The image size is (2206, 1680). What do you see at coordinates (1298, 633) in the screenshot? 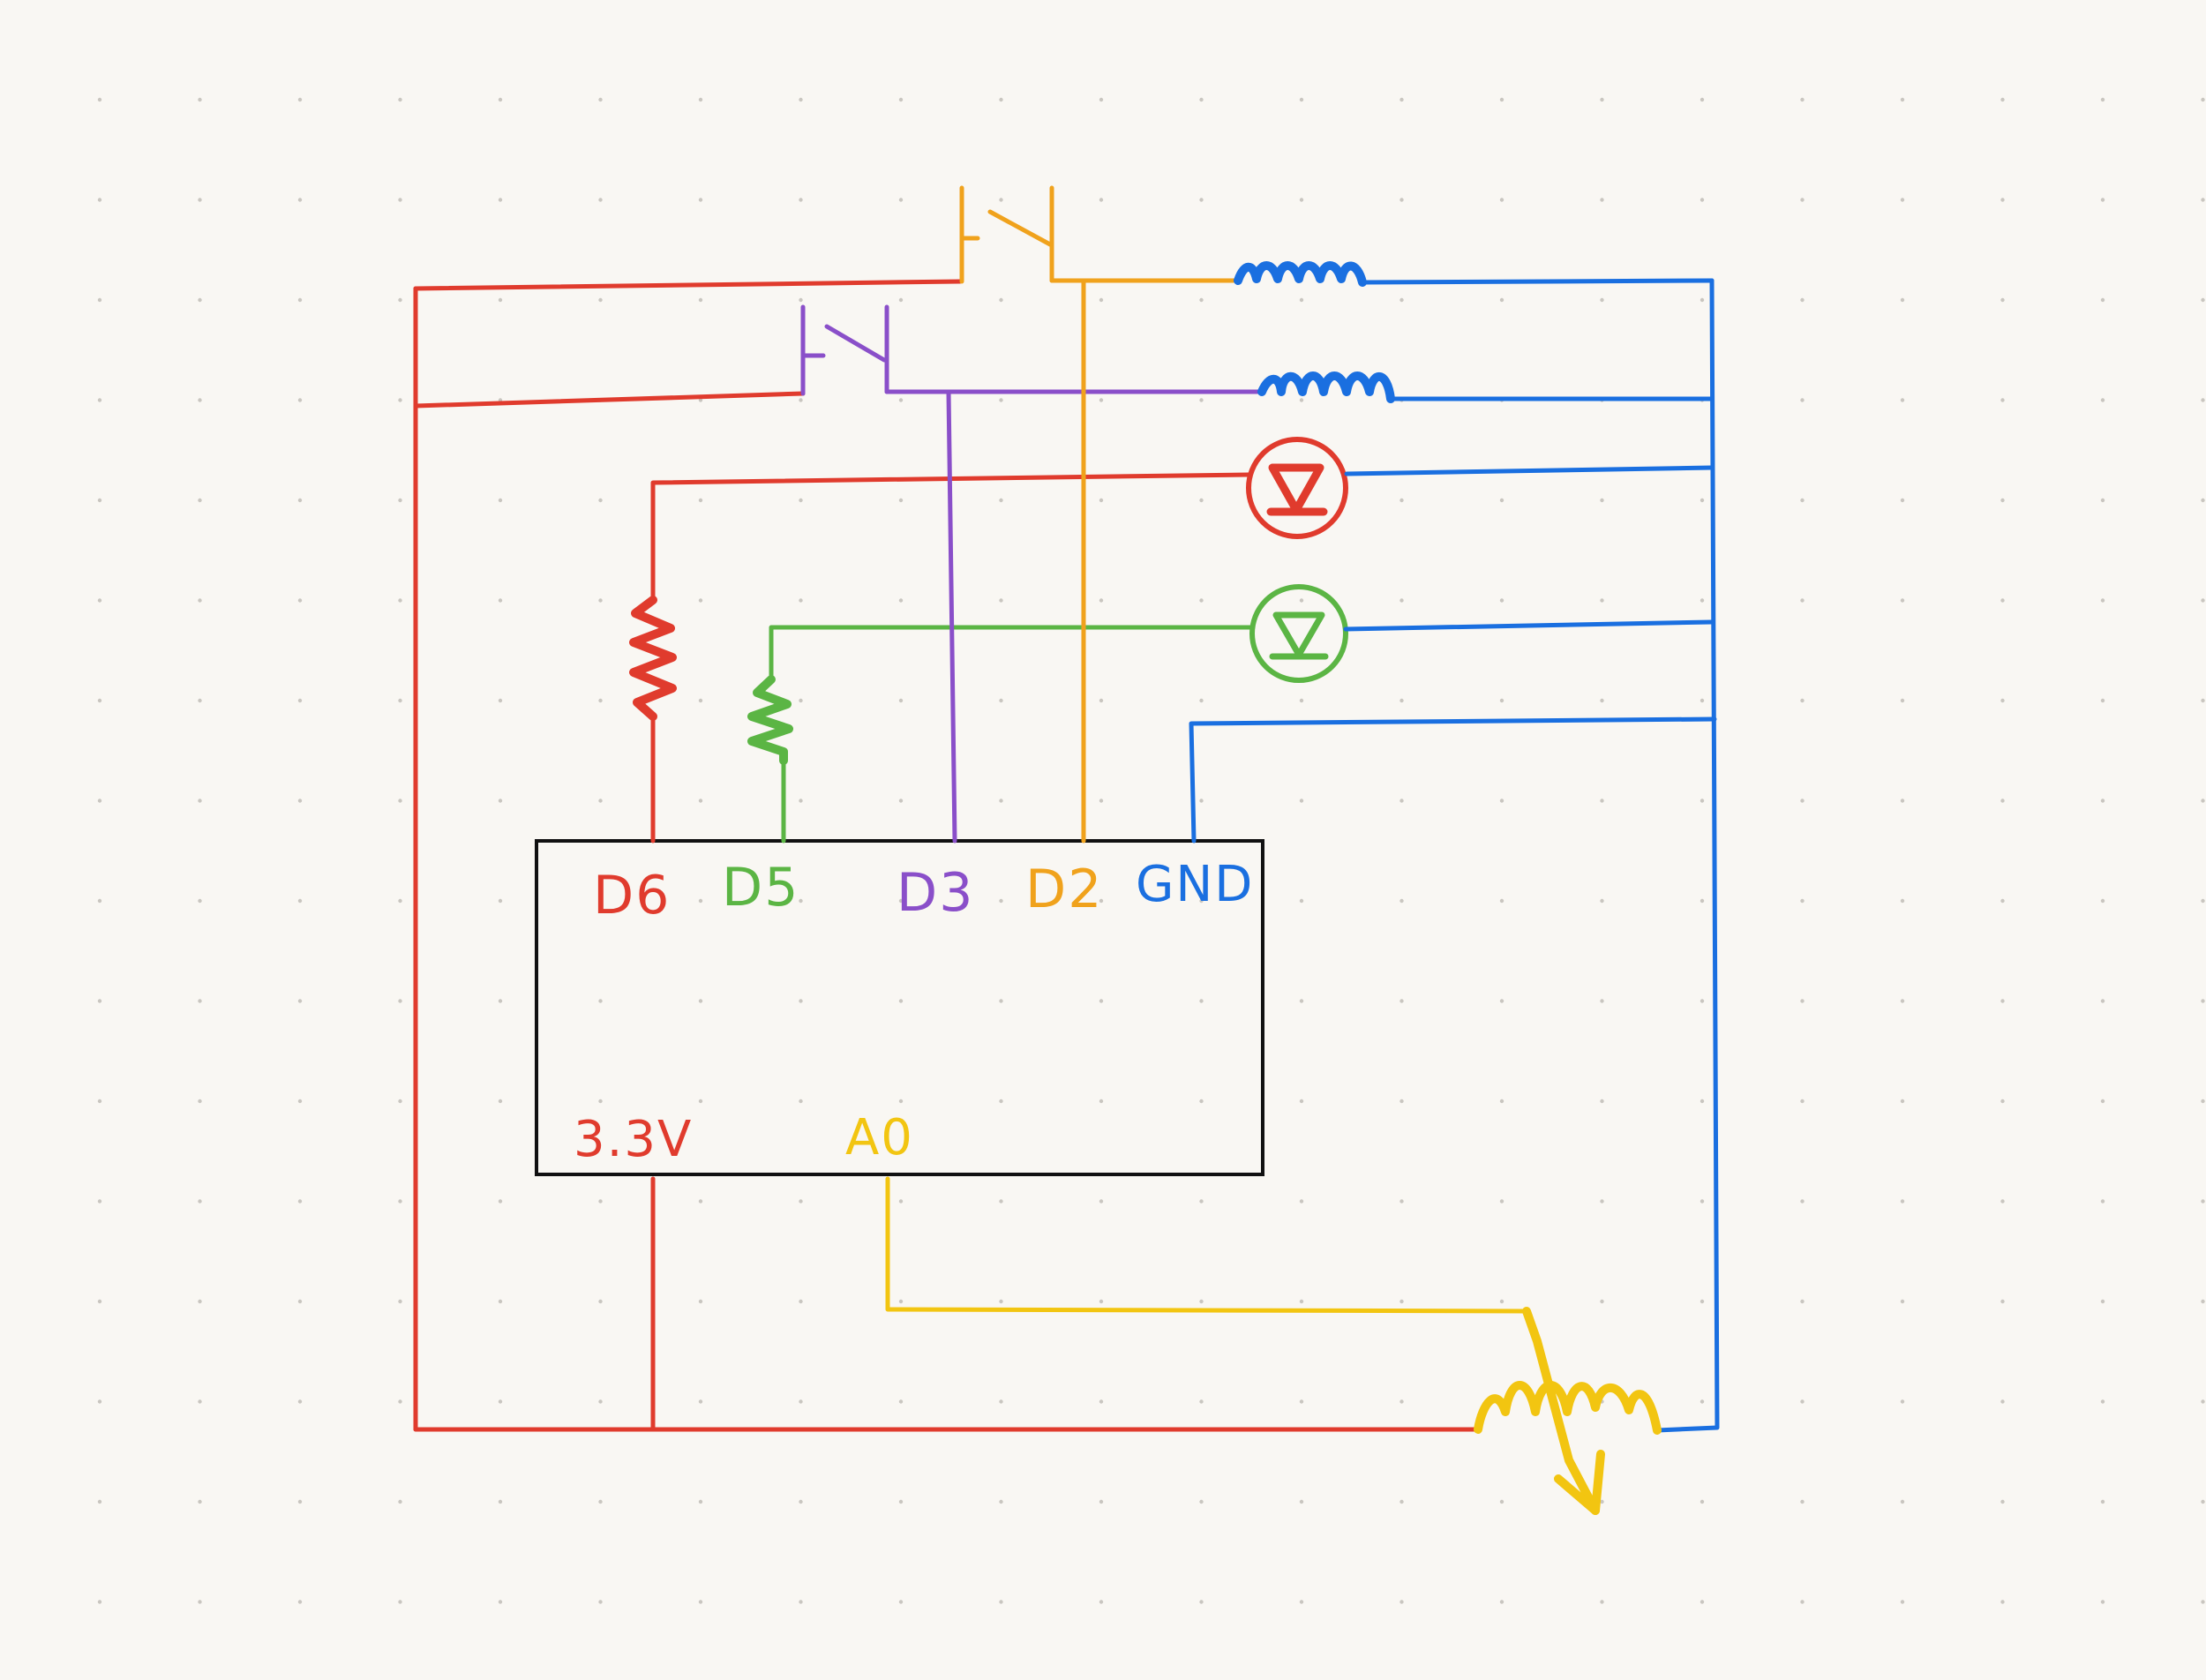
I see `led-green-icon` at bounding box center [1298, 633].